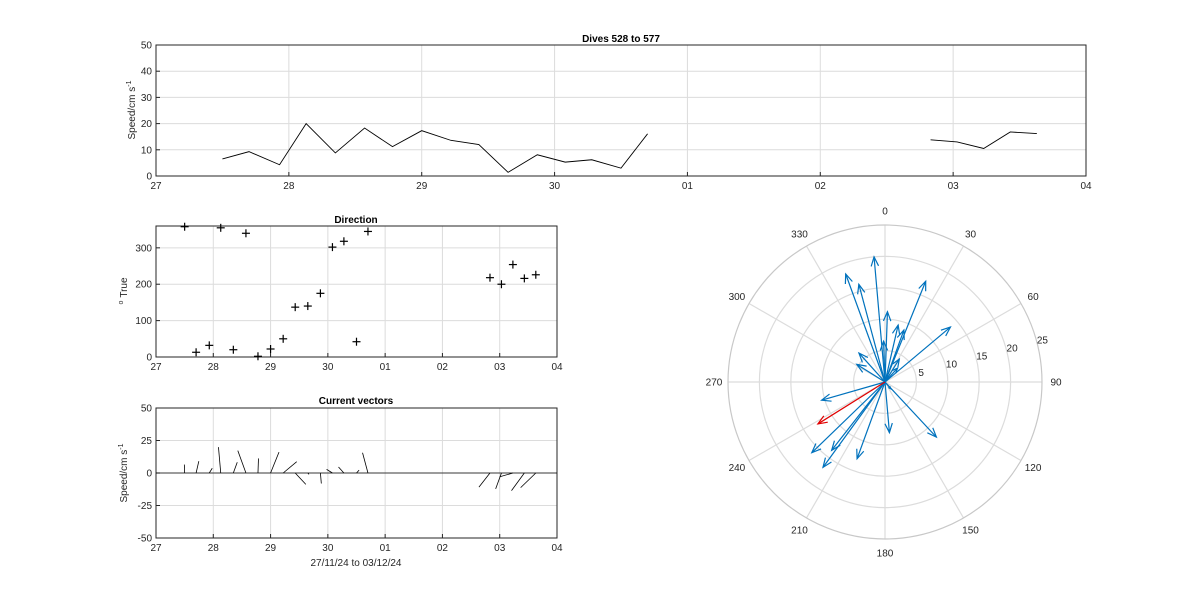 Image resolution: width=1200 pixels, height=605 pixels. Describe the element at coordinates (1013, 348) in the screenshot. I see `compass-radial-label: 20` at that location.